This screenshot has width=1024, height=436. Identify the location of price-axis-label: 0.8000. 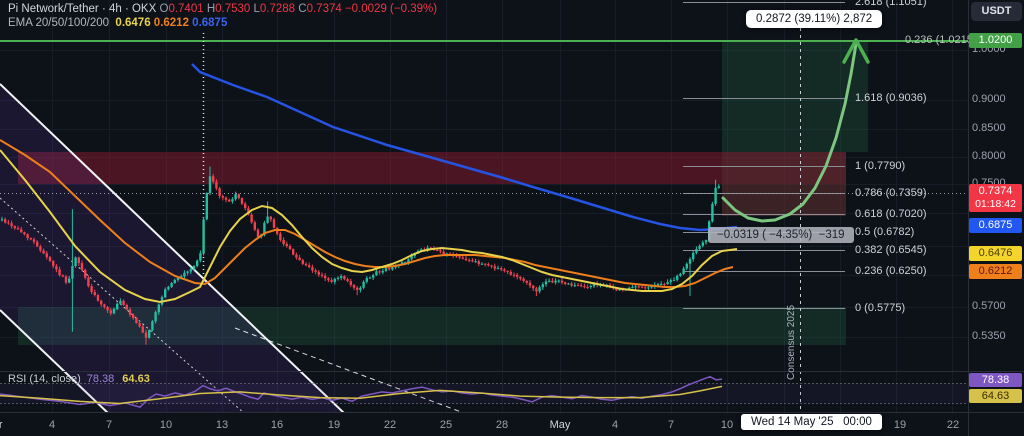
(989, 156).